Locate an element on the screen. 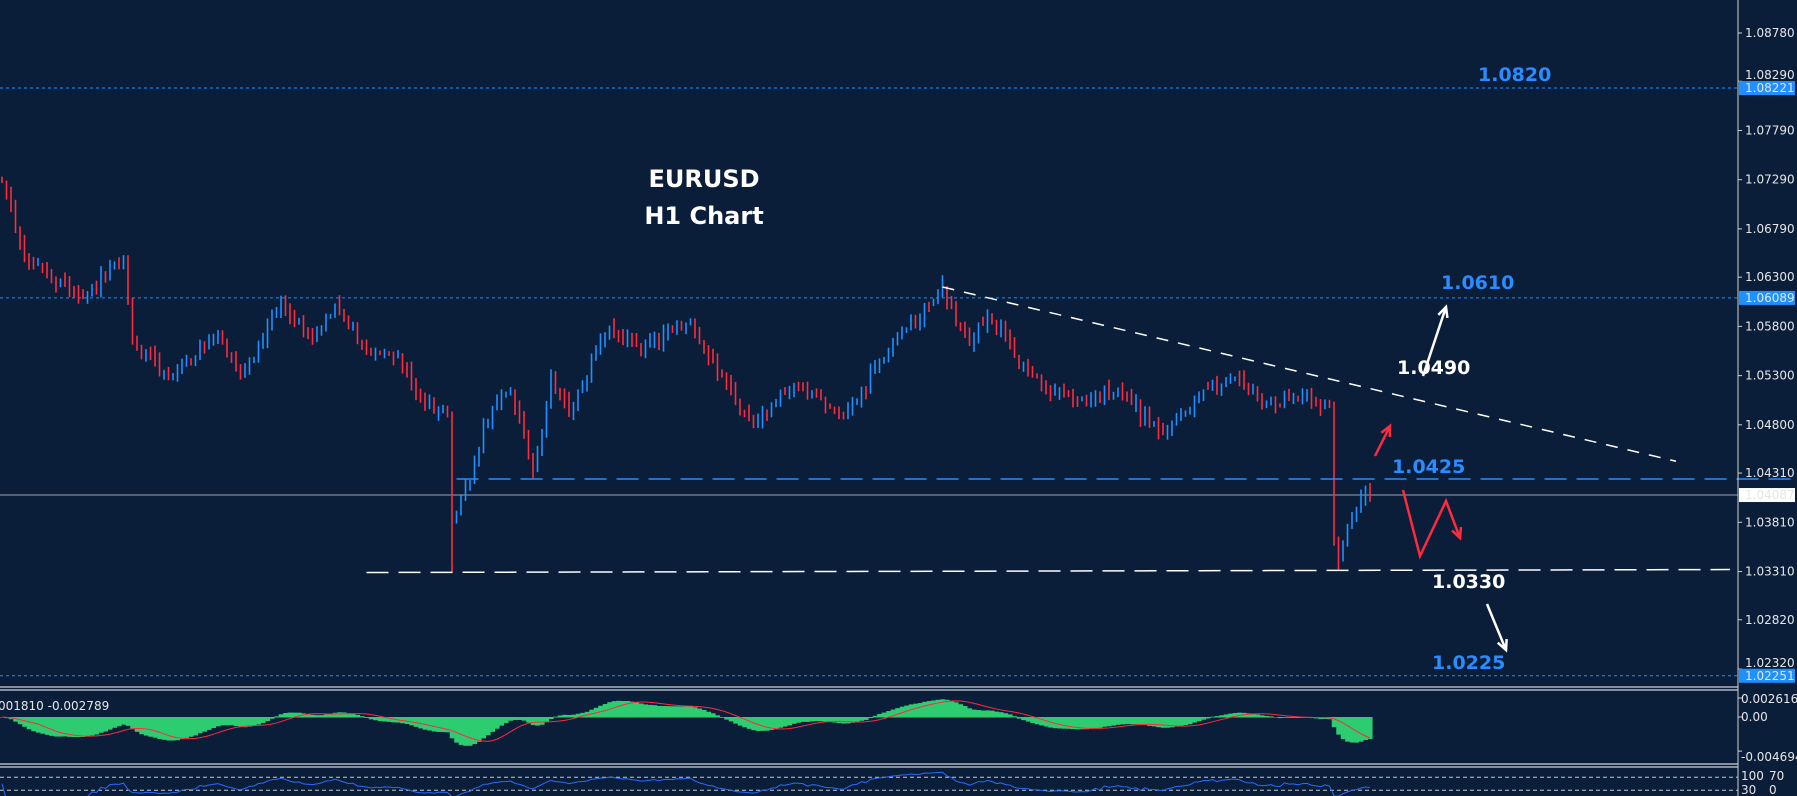 This screenshot has height=796, width=1797. breakout-arrow-icon is located at coordinates (1382, 441).